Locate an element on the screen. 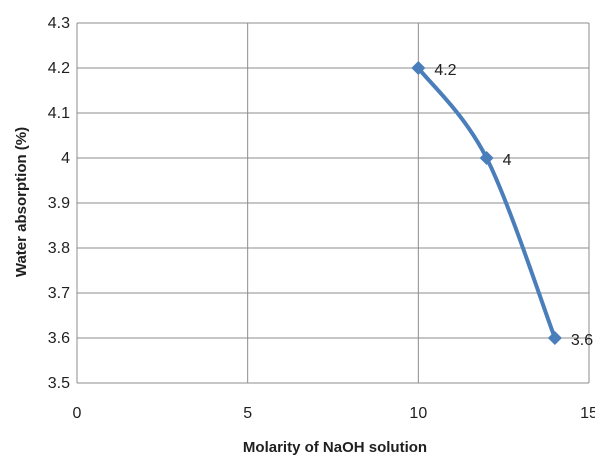  y-tick-label: 4.2 is located at coordinates (59, 68).